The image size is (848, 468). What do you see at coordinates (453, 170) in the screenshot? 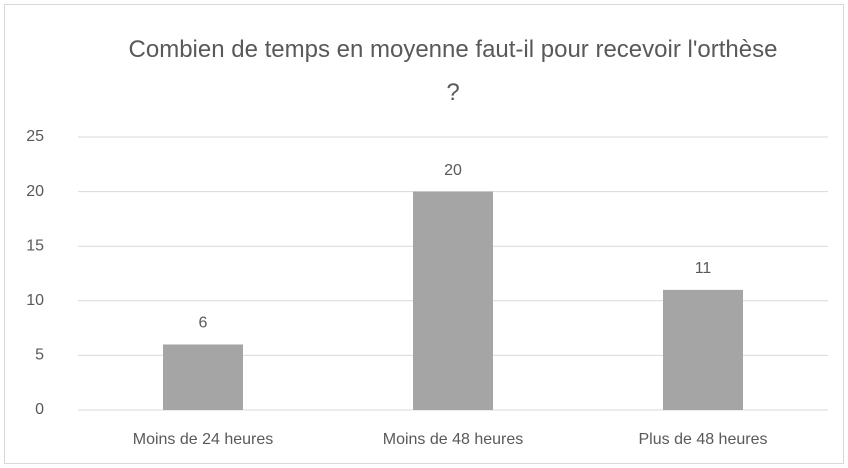
I see `data-label: 20` at bounding box center [453, 170].